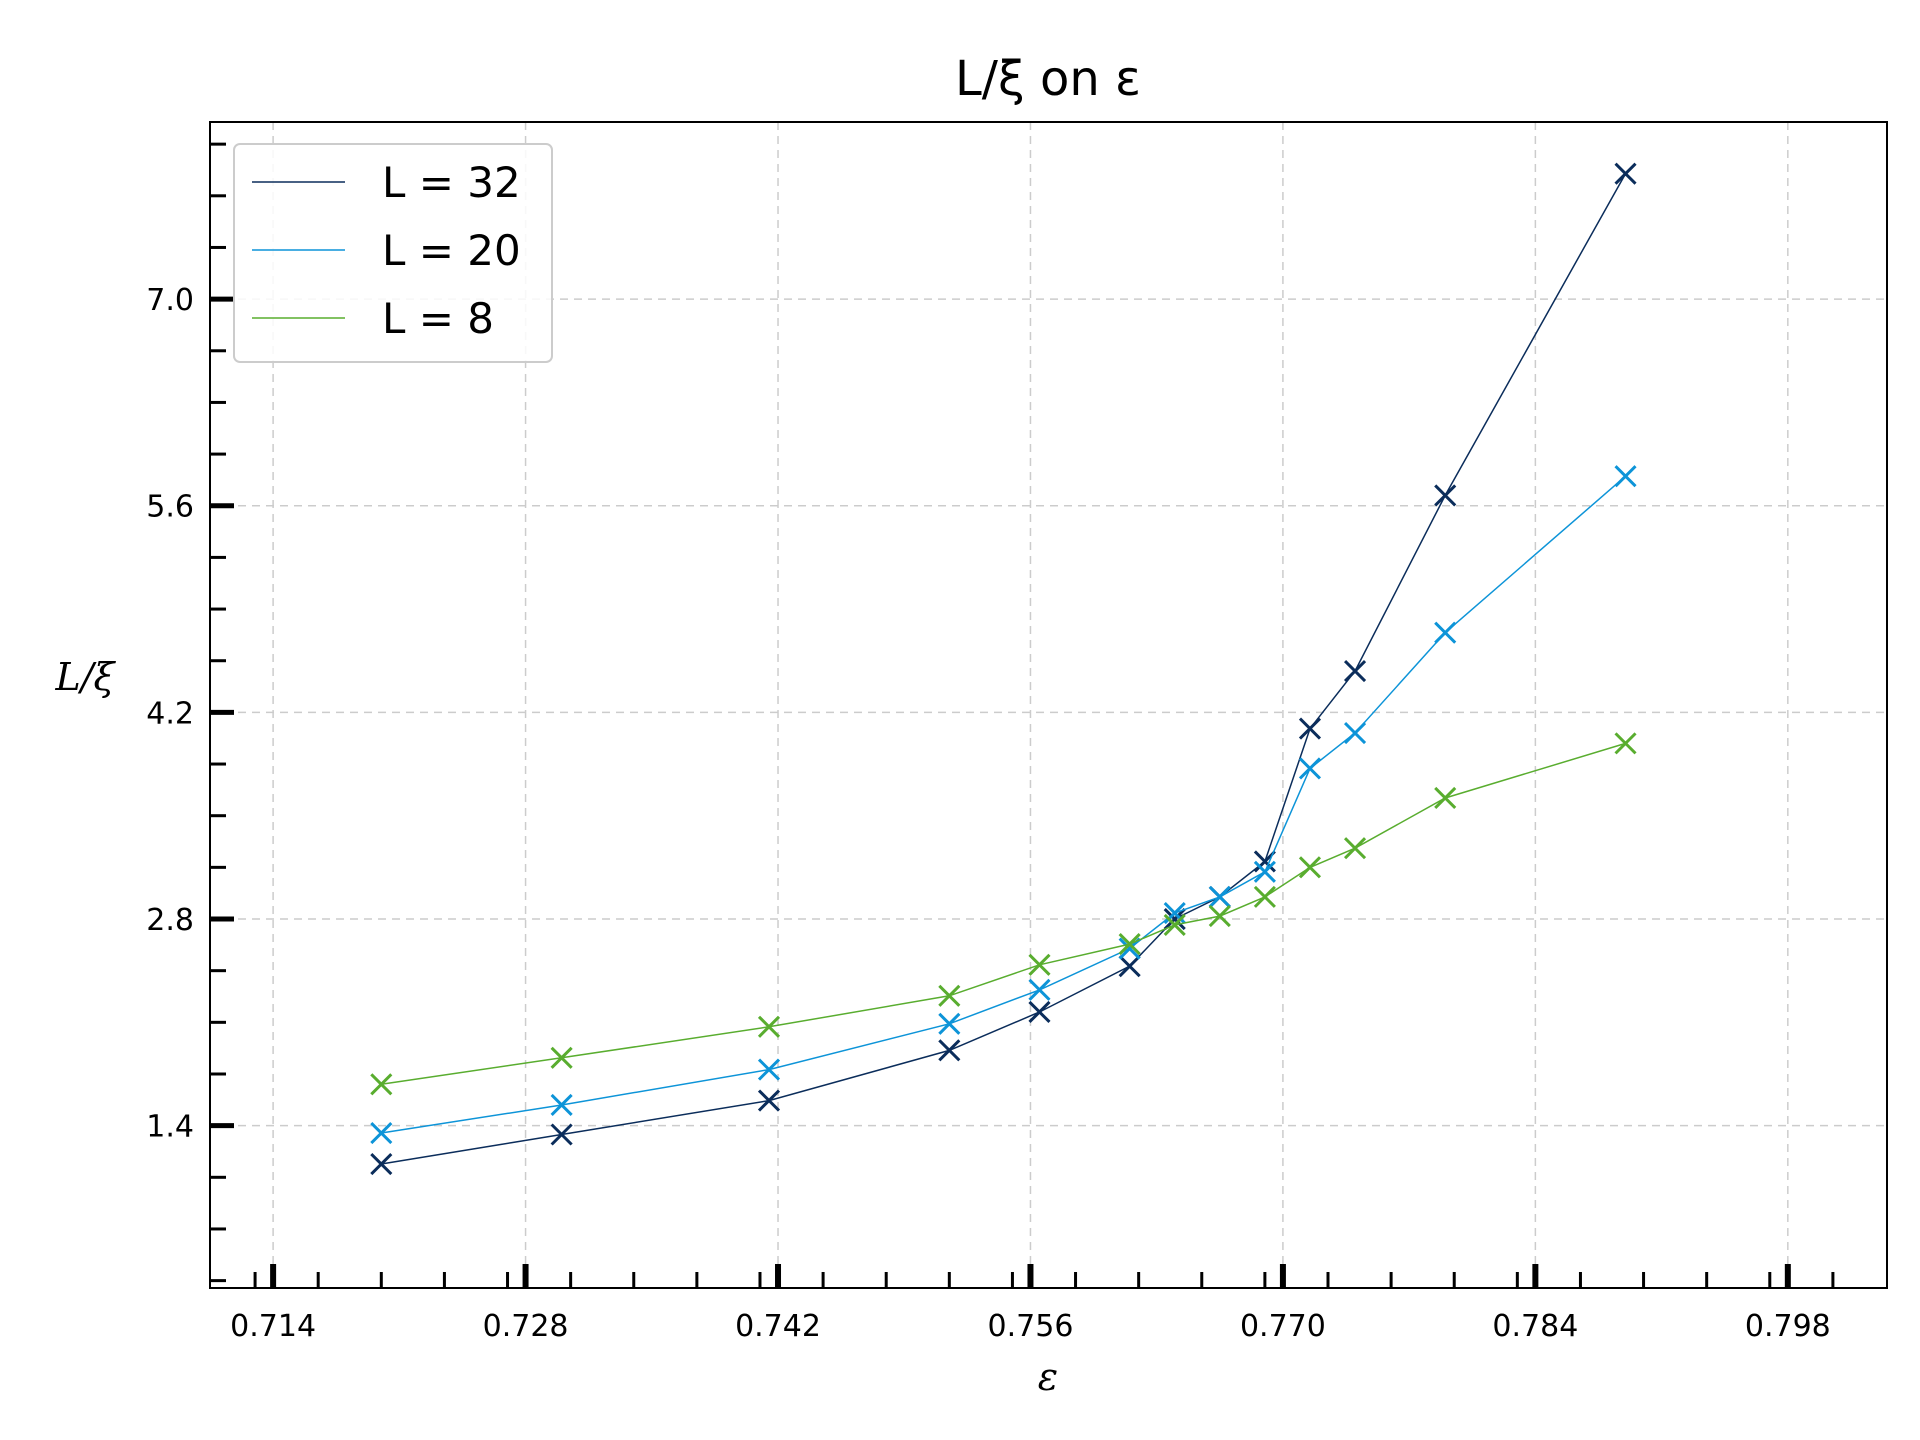  Describe the element at coordinates (170, 713) in the screenshot. I see `y-tick-label: 4.2` at that location.